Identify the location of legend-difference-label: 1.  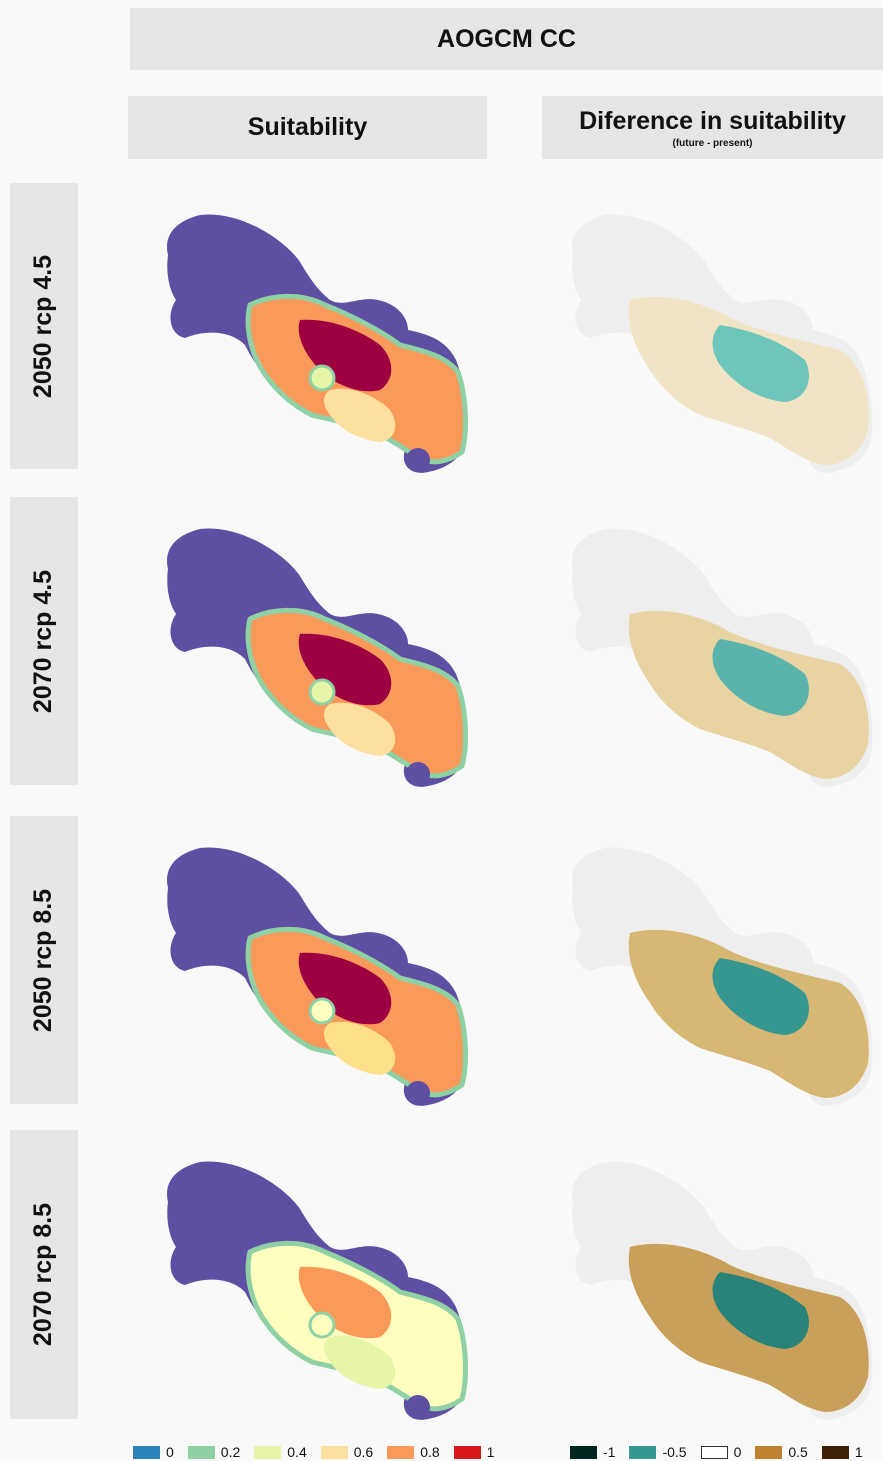
(858, 1452).